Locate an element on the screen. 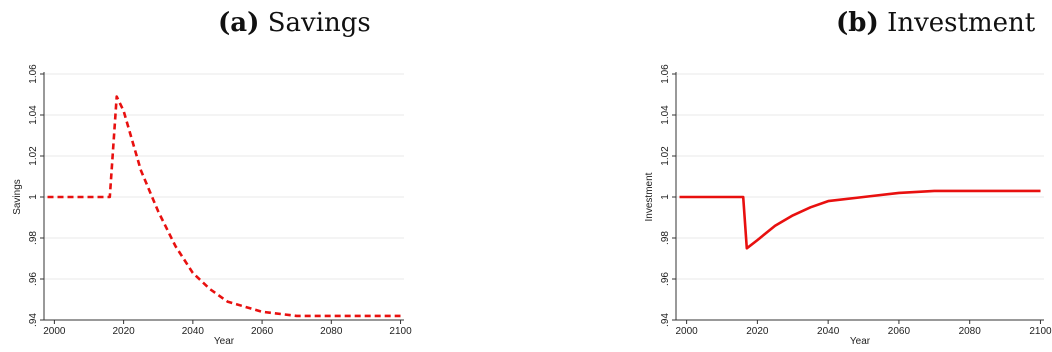 Image resolution: width=1052 pixels, height=352 pixels. y-axis-title: Investment is located at coordinates (649, 196).